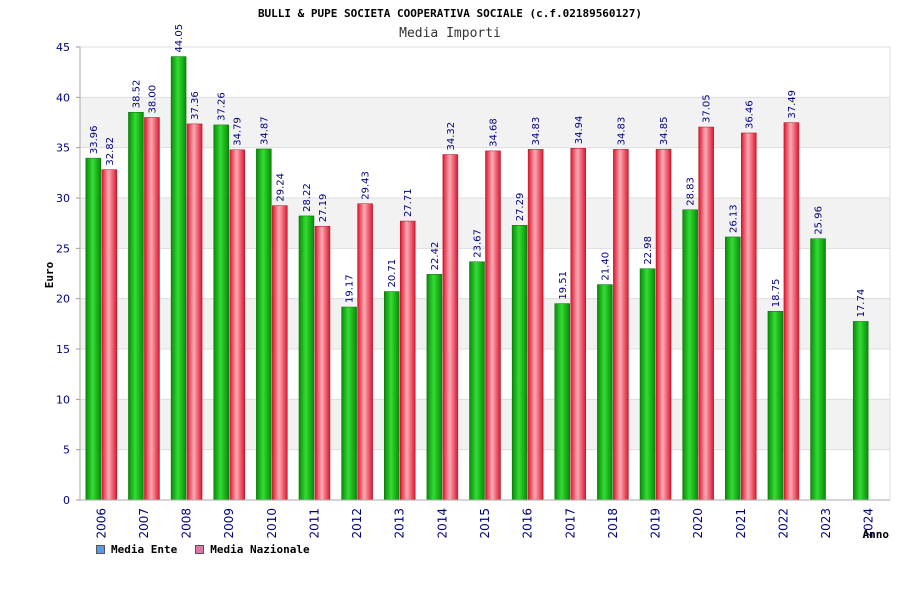 The height and width of the screenshot is (600, 900). What do you see at coordinates (144, 523) in the screenshot?
I see `x-tick-label: 2007` at bounding box center [144, 523].